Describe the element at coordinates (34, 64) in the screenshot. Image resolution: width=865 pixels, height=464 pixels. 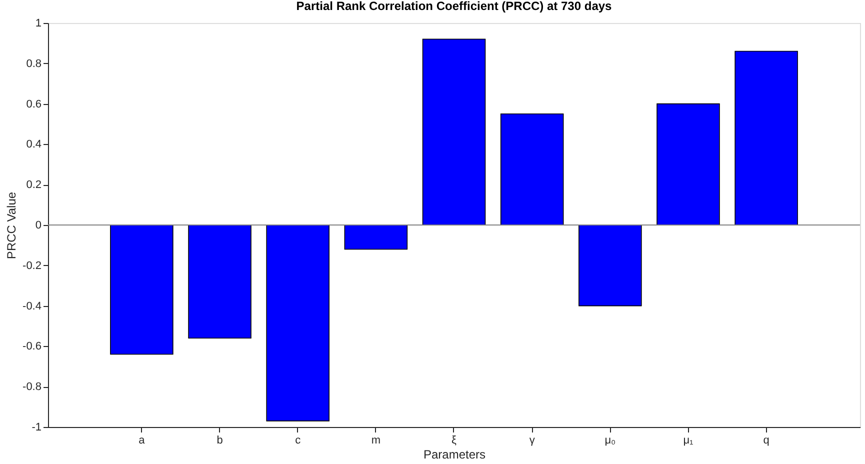
I see `y-tick-label: 0.8` at that location.